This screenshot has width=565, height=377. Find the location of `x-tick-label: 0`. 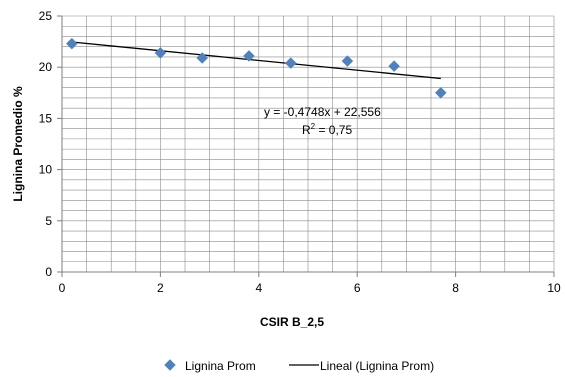

x-tick-label: 0 is located at coordinates (62, 288).